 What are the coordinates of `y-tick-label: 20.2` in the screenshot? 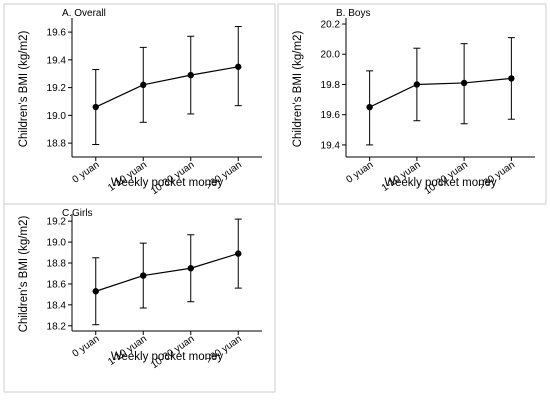 It's located at (331, 25).